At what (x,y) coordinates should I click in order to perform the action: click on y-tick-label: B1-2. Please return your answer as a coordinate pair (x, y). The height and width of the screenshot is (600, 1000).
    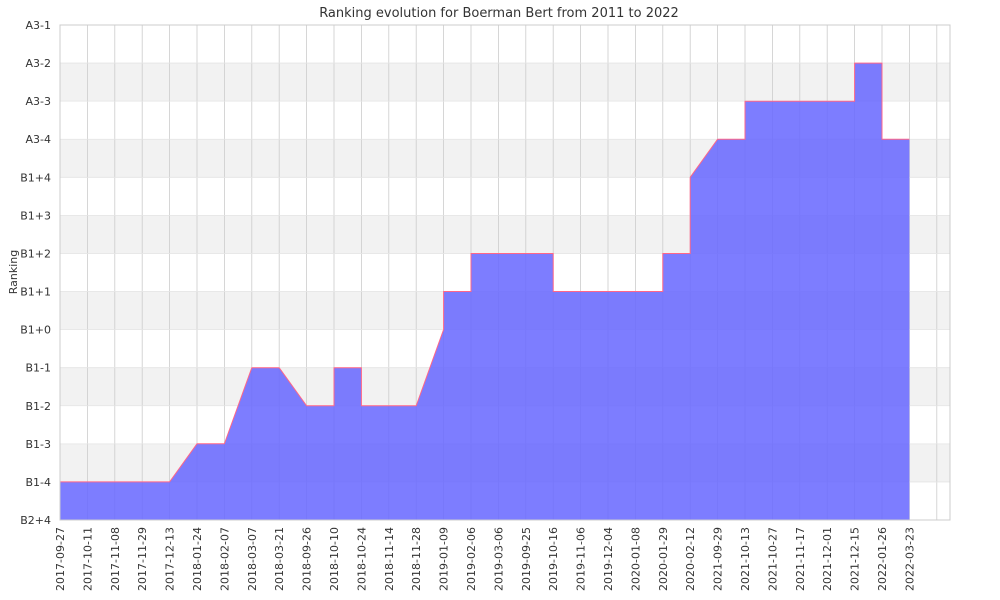
    Looking at the image, I should click on (38, 406).